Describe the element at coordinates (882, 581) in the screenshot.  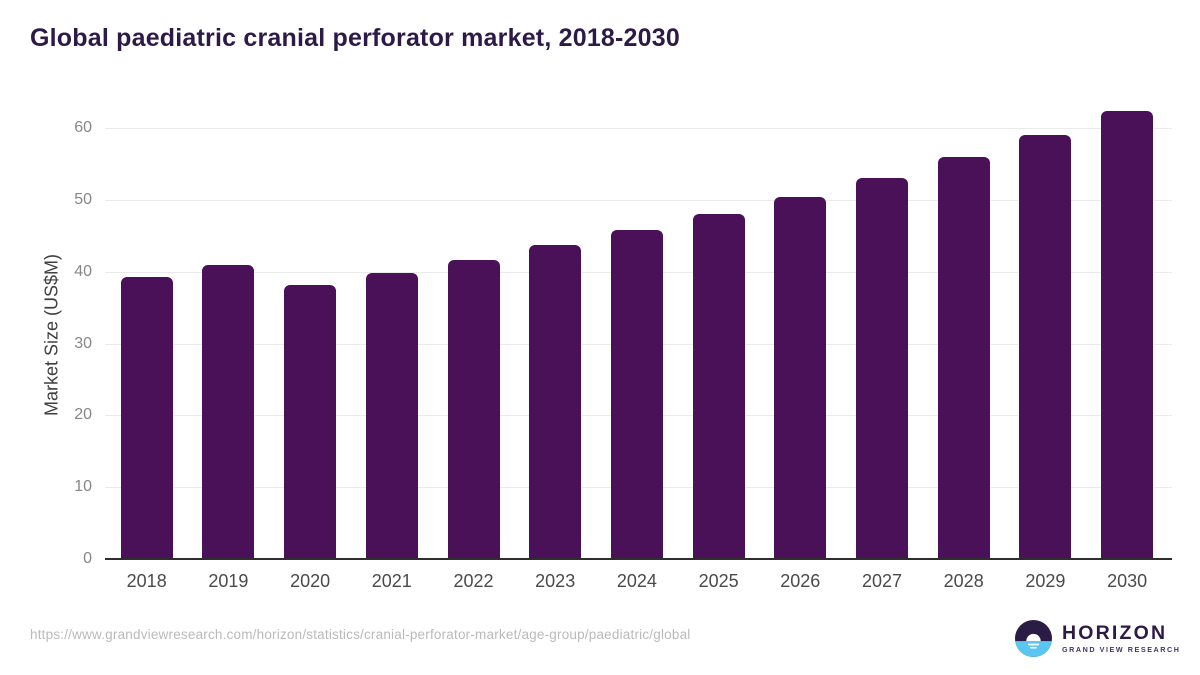
I see `x-tick-label: 2027` at that location.